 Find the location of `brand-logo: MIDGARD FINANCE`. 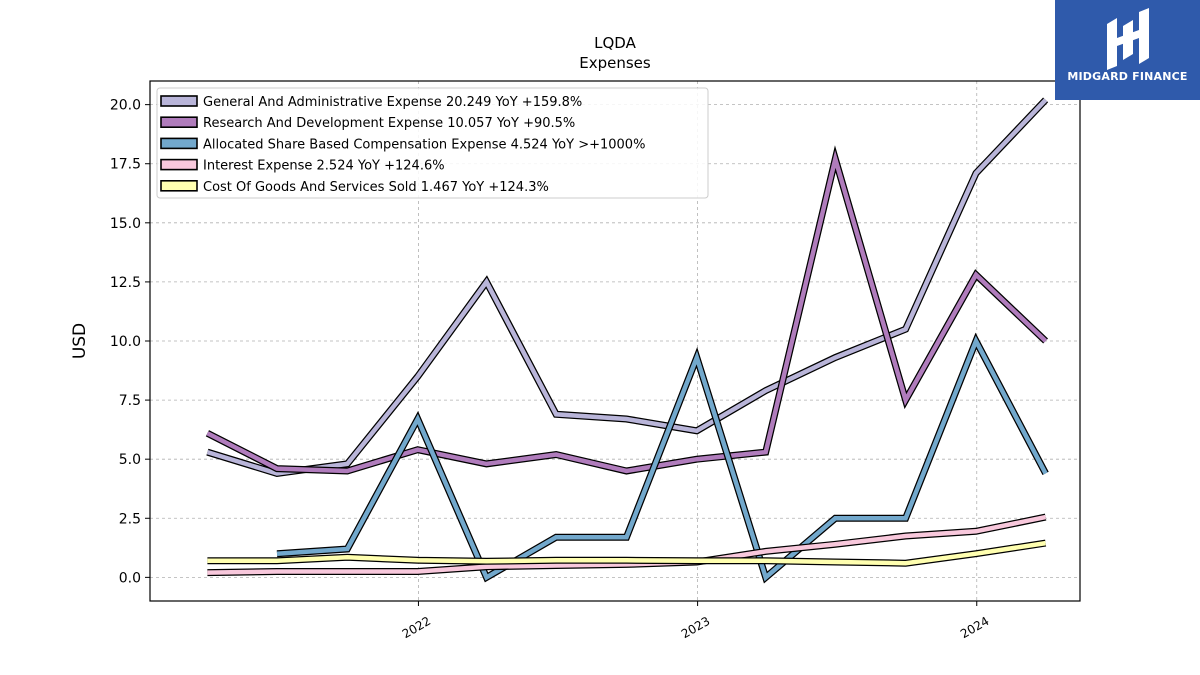

brand-logo: MIDGARD FINANCE is located at coordinates (1127, 50).